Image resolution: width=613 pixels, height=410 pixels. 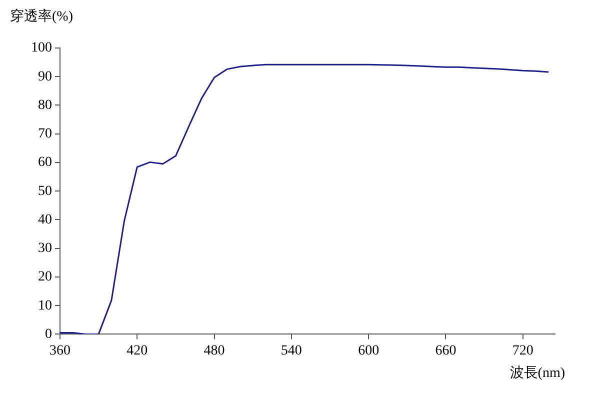 What do you see at coordinates (41, 48) in the screenshot?
I see `y-tick-label: 100` at bounding box center [41, 48].